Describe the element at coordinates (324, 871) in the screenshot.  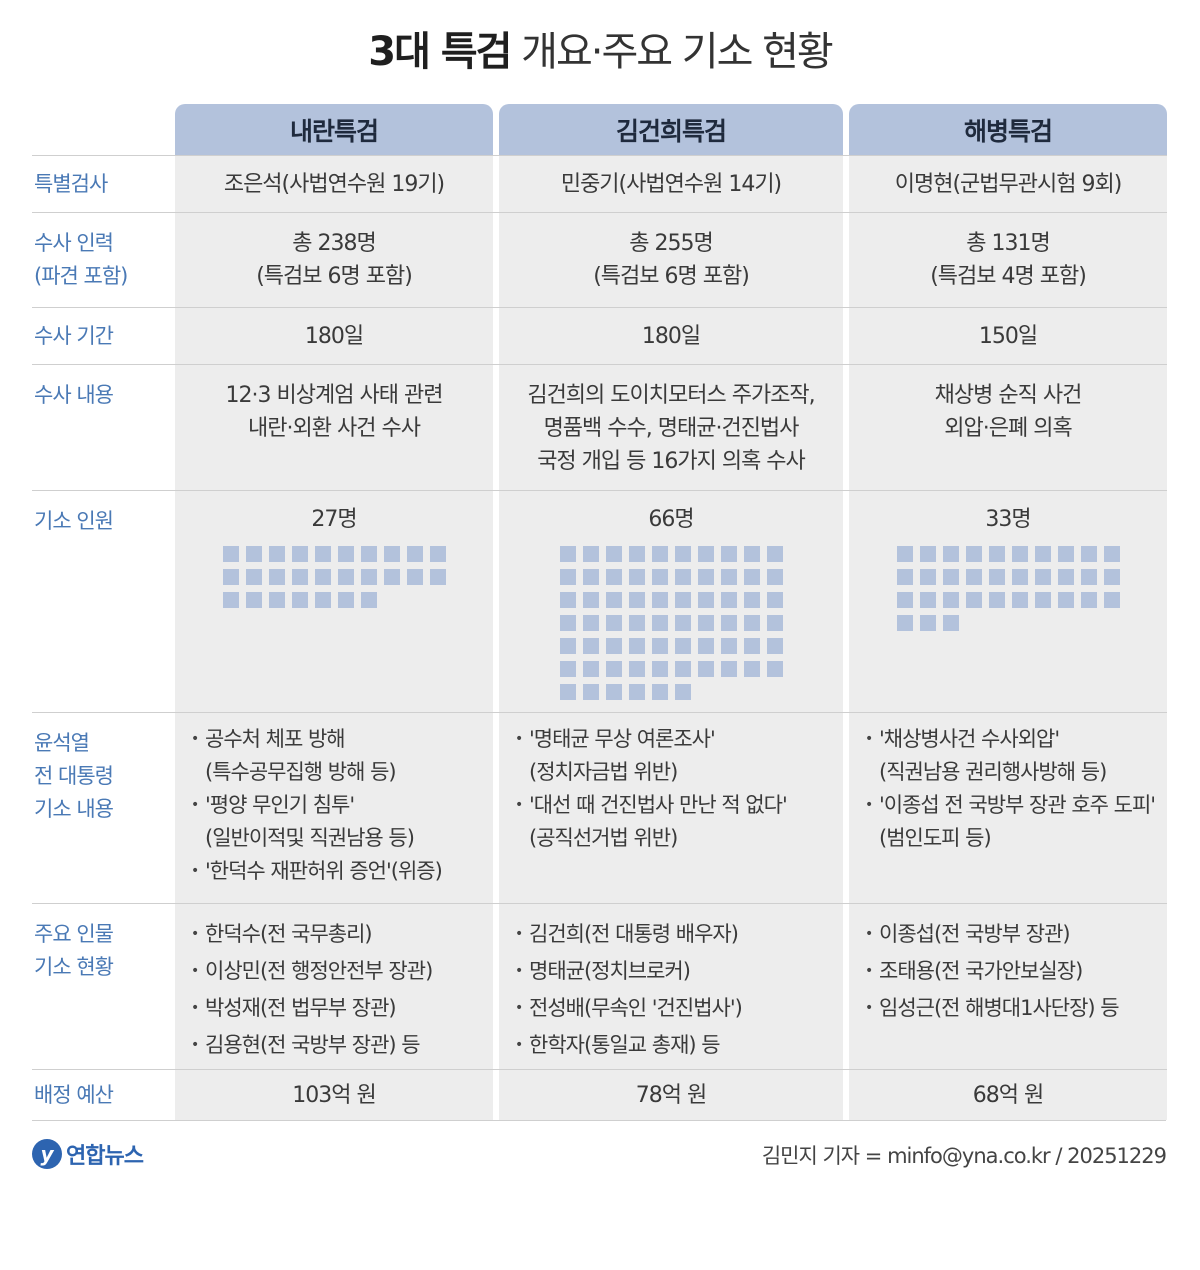
I see `charge-title: '한덕수 재판허위 증언'(위증)` at that location.